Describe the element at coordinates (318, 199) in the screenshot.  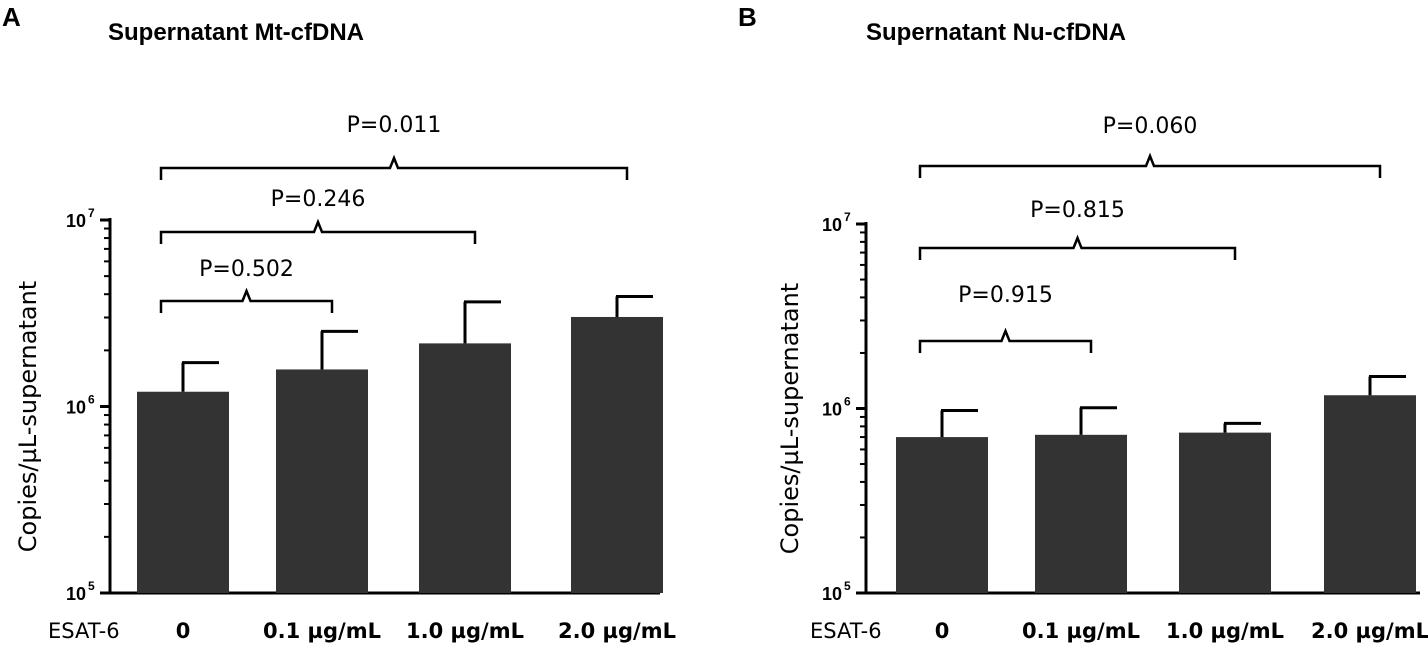
I see `p-value-label: P=0.246` at that location.